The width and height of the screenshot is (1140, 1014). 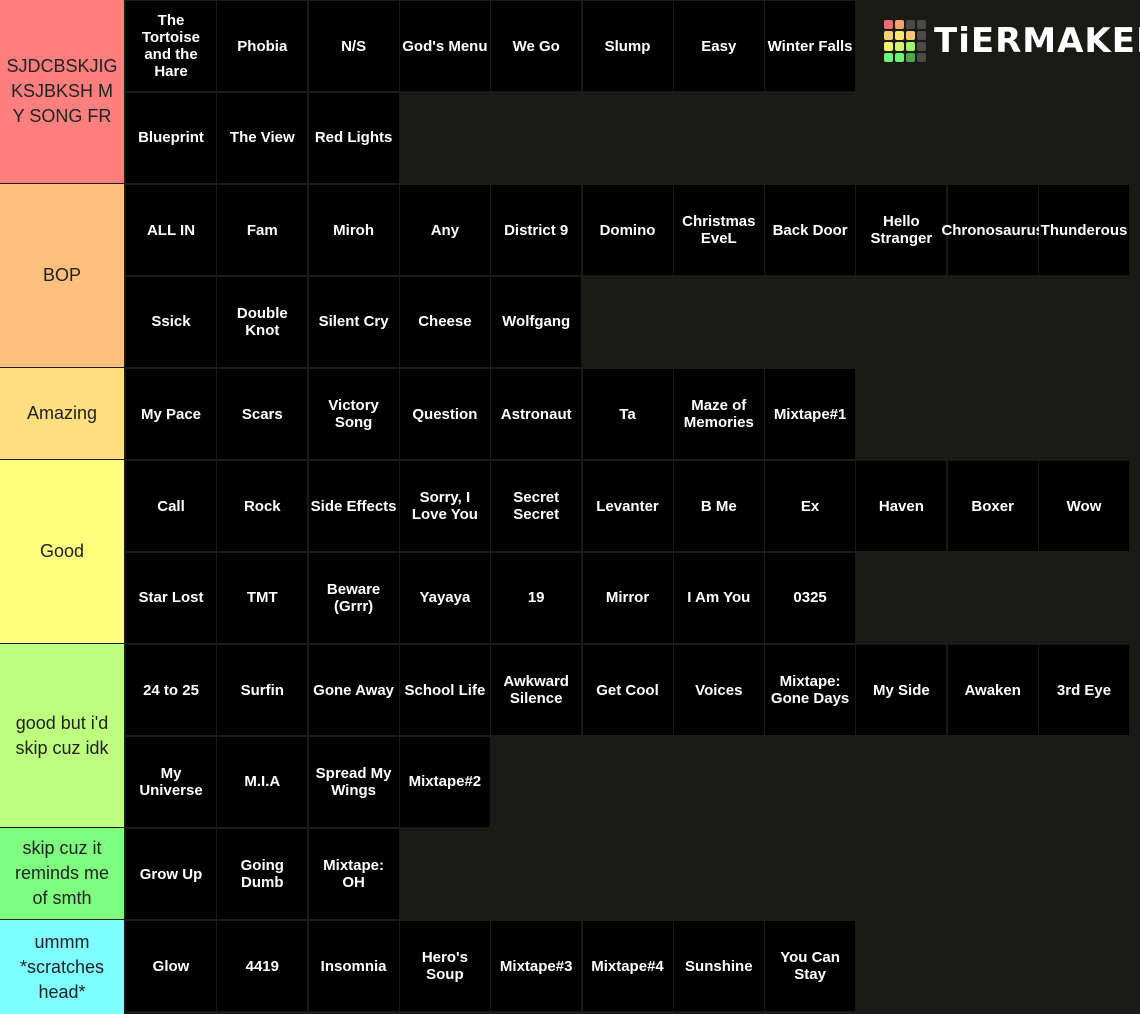 What do you see at coordinates (536, 230) in the screenshot?
I see `tier-item: District 9` at bounding box center [536, 230].